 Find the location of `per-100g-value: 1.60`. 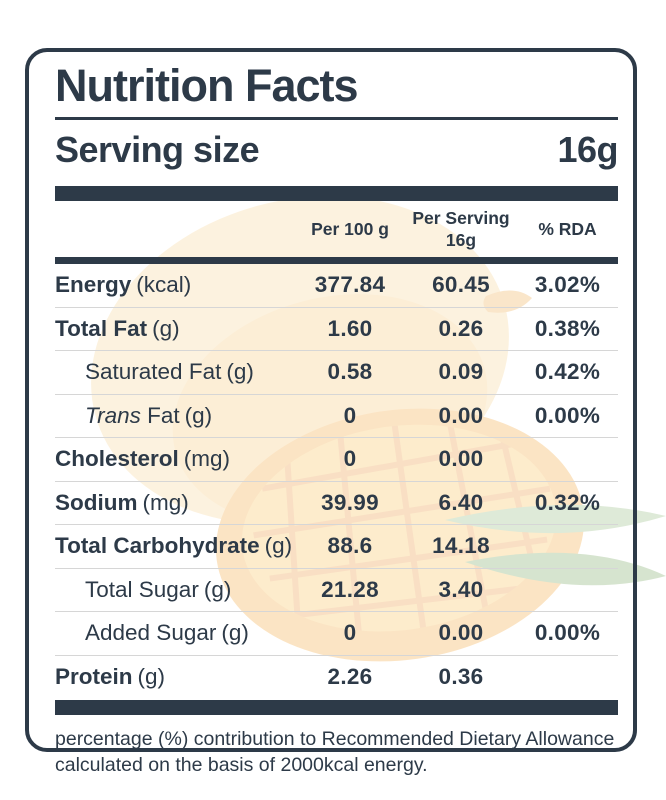

per-100g-value: 1.60 is located at coordinates (350, 328).